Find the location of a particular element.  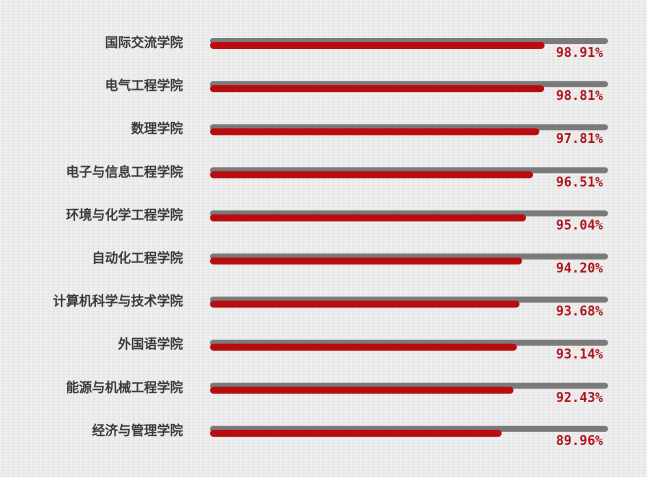

value-label: 98.91% is located at coordinates (579, 53).